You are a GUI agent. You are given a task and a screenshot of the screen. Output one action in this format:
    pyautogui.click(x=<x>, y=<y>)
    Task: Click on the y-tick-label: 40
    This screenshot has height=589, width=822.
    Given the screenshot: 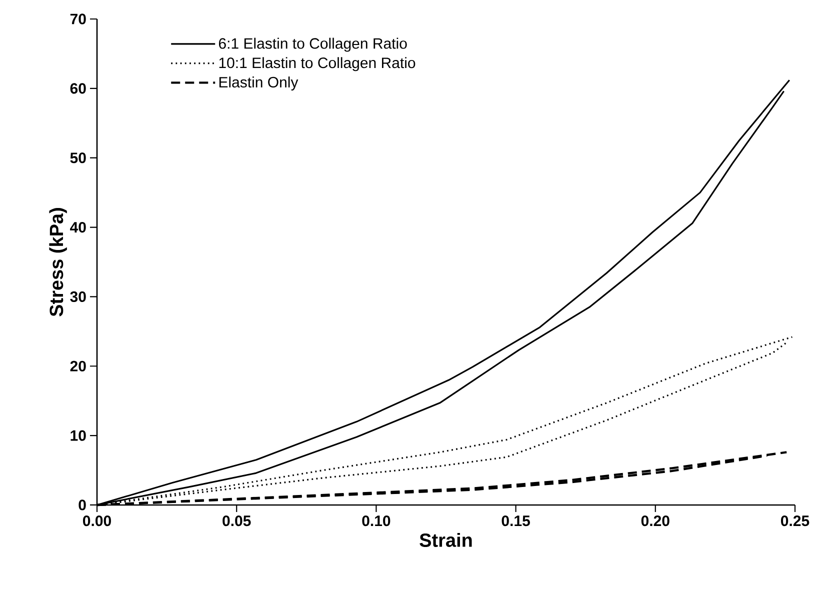 What is the action you would take?
    pyautogui.click(x=78, y=227)
    